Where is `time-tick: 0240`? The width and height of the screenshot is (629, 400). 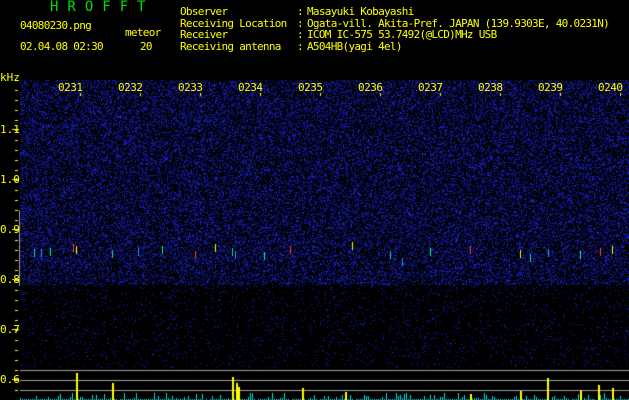 time-tick: 0240 is located at coordinates (610, 87).